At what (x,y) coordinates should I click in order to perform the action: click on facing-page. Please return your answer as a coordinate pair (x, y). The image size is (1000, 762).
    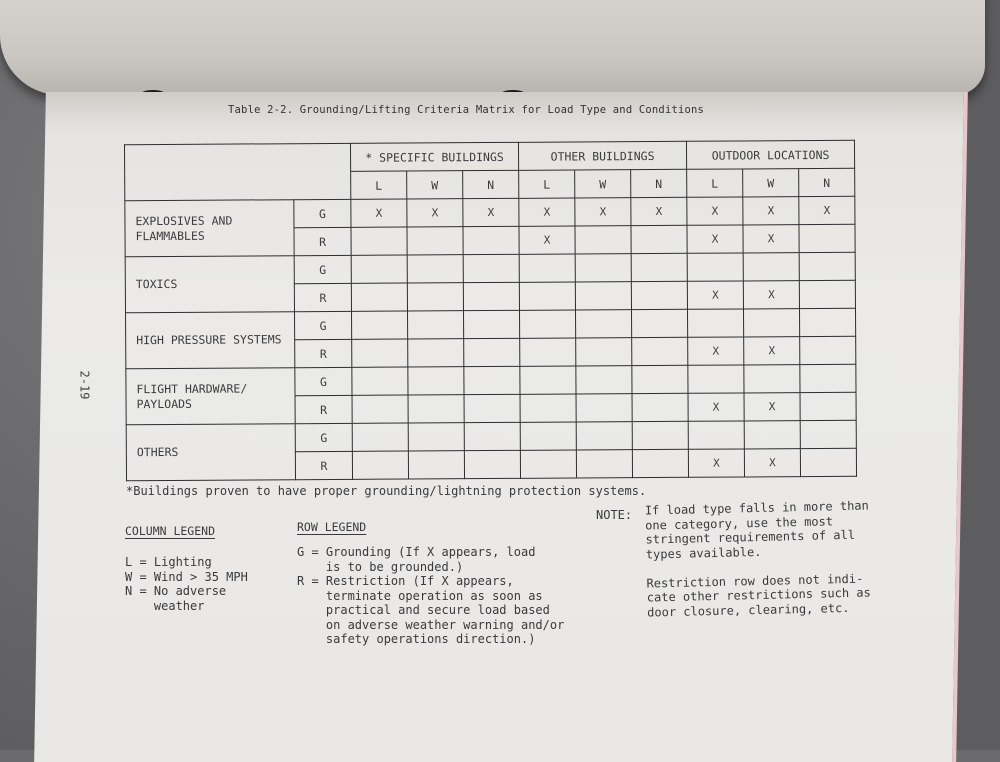
    Looking at the image, I should click on (492, 47).